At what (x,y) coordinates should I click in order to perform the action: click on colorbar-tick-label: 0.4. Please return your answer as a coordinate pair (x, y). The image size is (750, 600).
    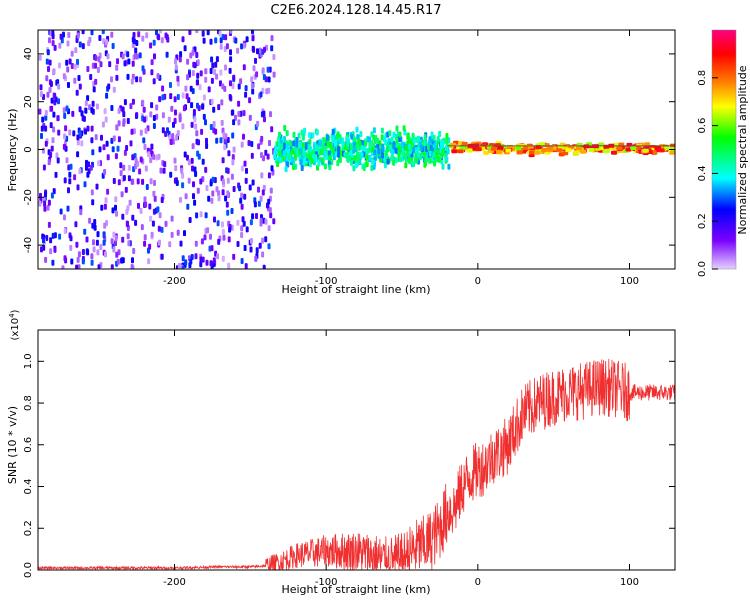
    Looking at the image, I should click on (702, 173).